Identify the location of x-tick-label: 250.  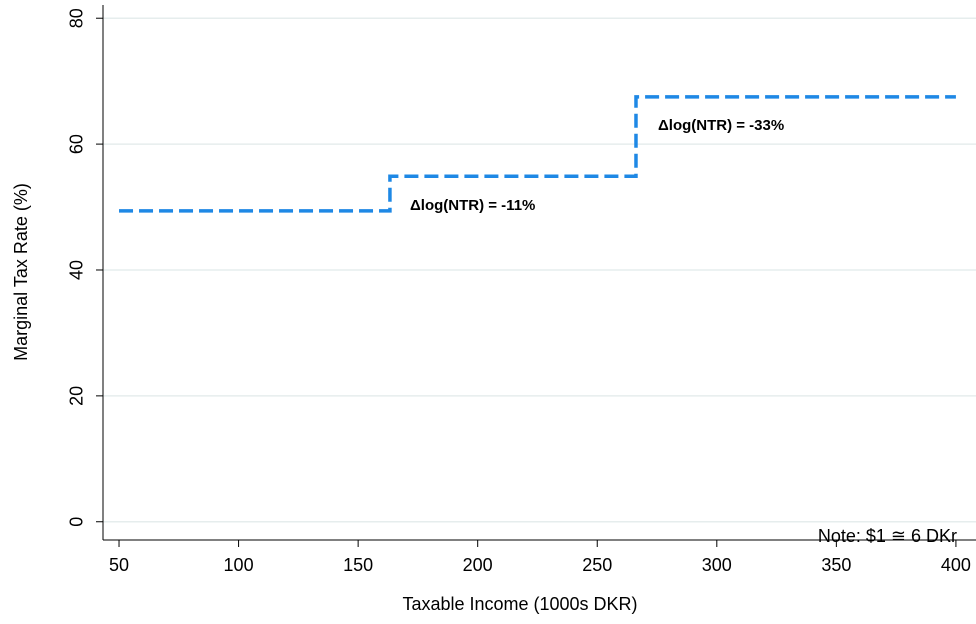
(597, 565).